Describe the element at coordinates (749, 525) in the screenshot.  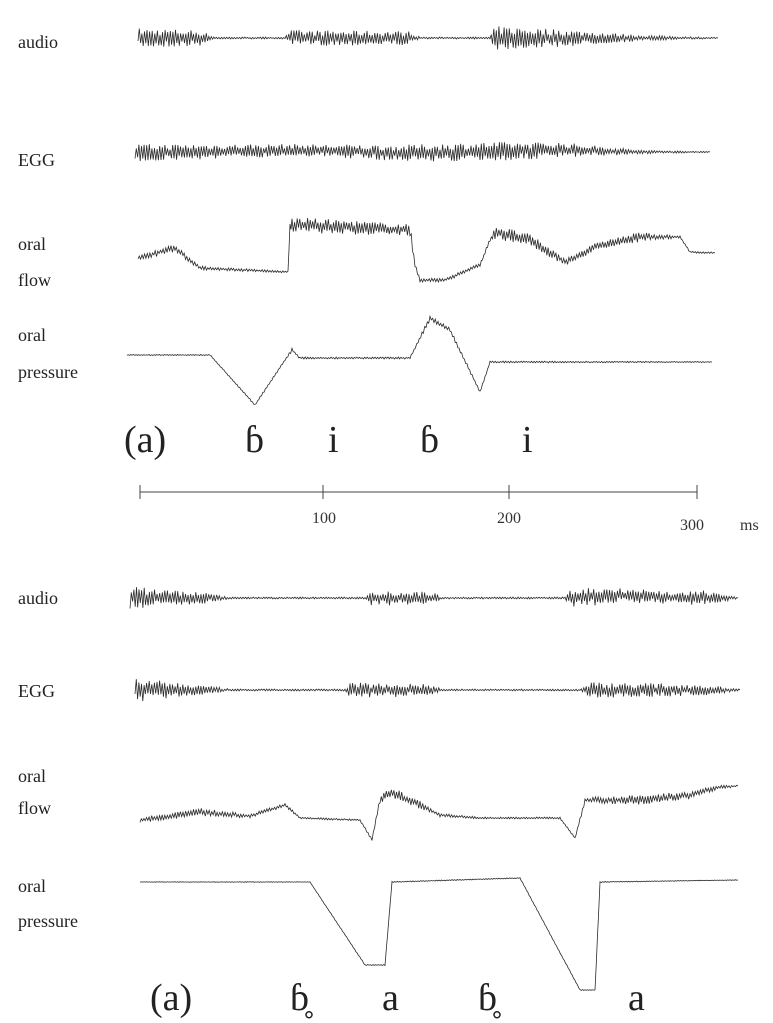
I see `scale-unit: ms` at that location.